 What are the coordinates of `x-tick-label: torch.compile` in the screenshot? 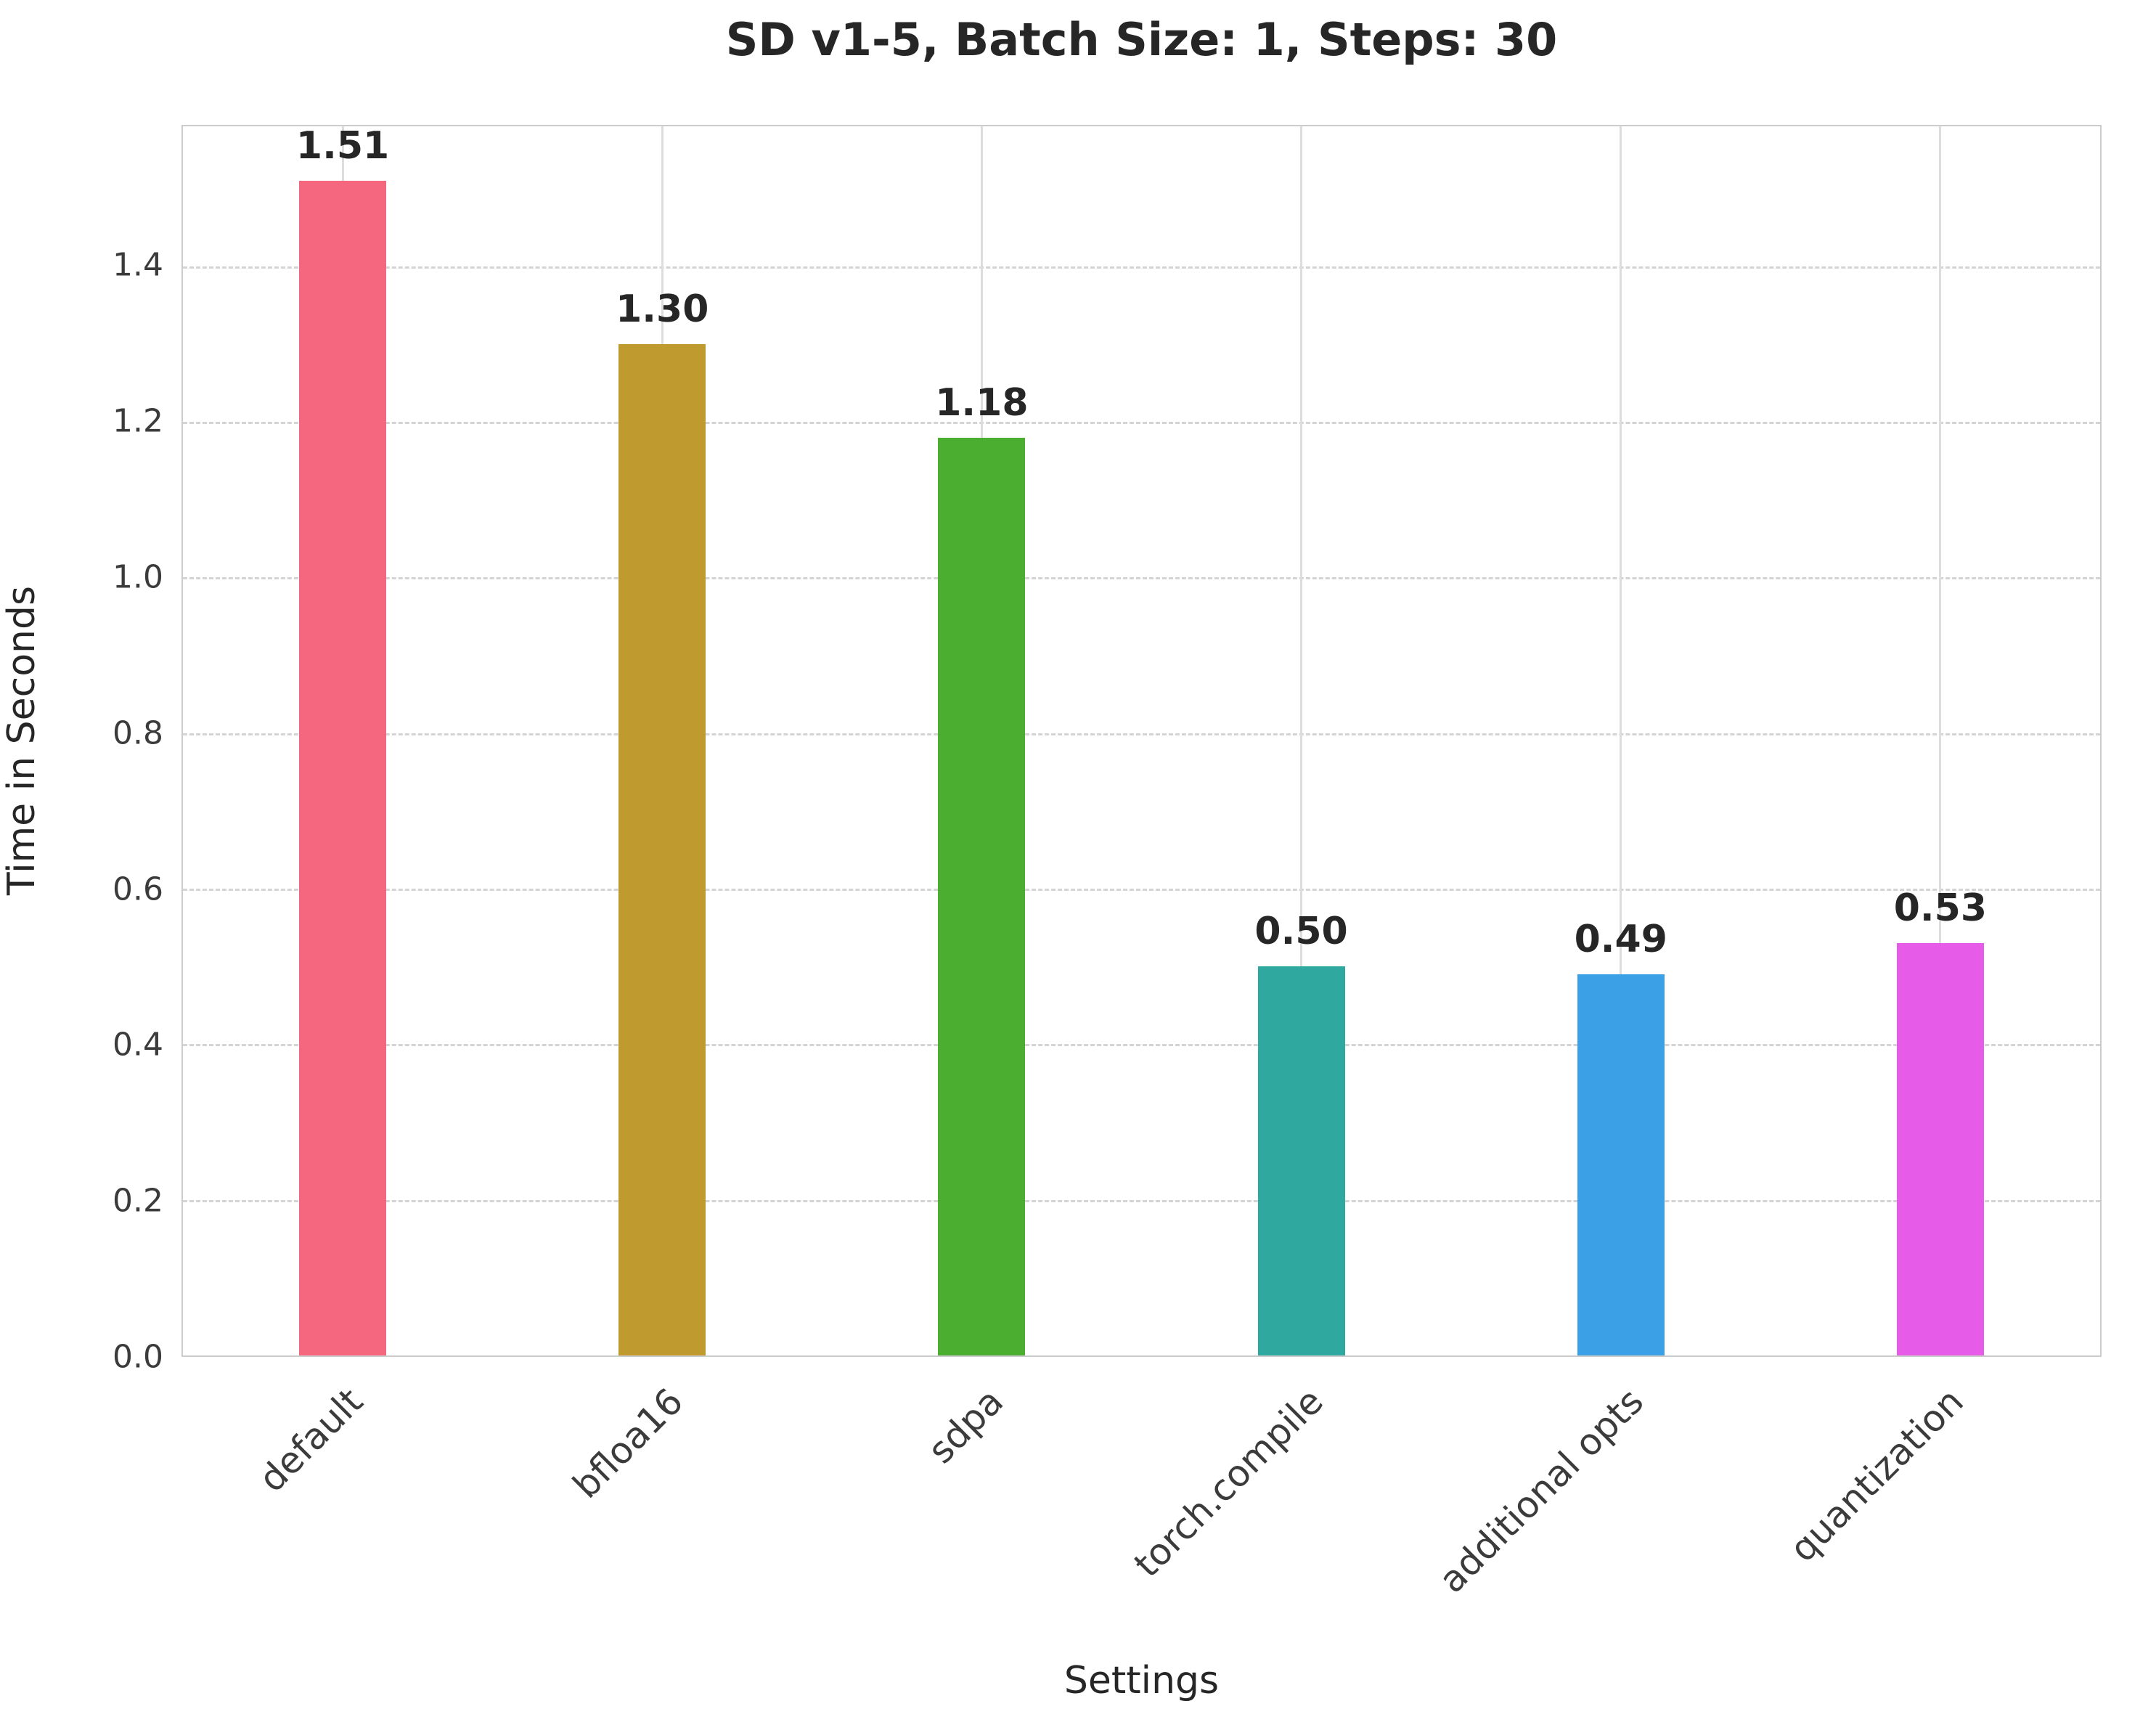 It's located at (1229, 1483).